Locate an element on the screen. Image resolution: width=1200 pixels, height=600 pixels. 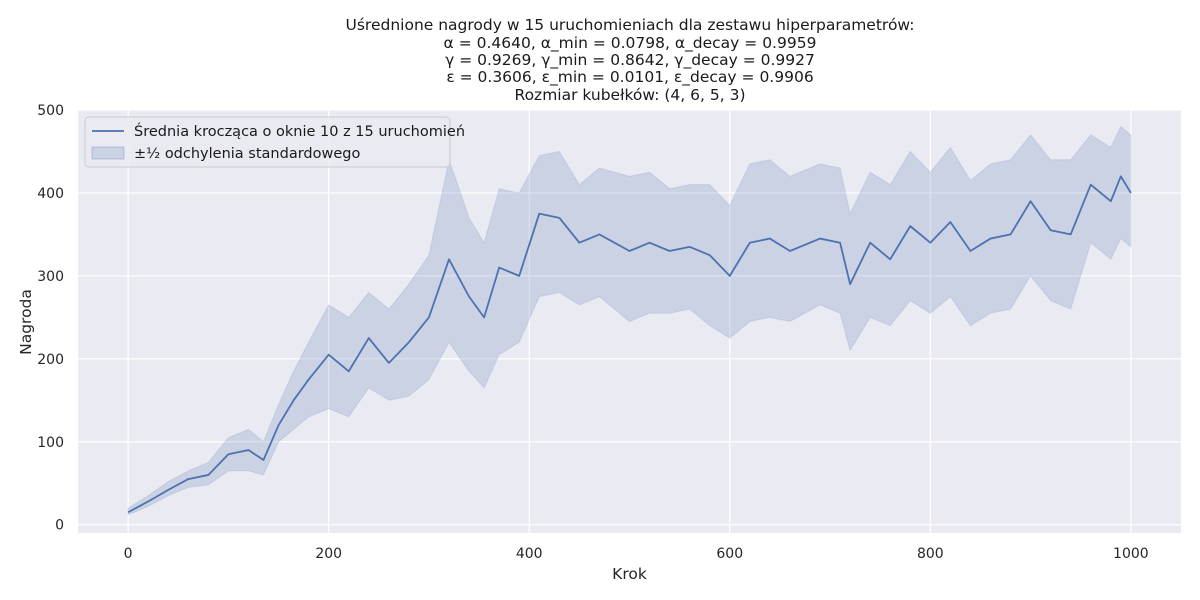
x-tick-label: 800 is located at coordinates (930, 554).